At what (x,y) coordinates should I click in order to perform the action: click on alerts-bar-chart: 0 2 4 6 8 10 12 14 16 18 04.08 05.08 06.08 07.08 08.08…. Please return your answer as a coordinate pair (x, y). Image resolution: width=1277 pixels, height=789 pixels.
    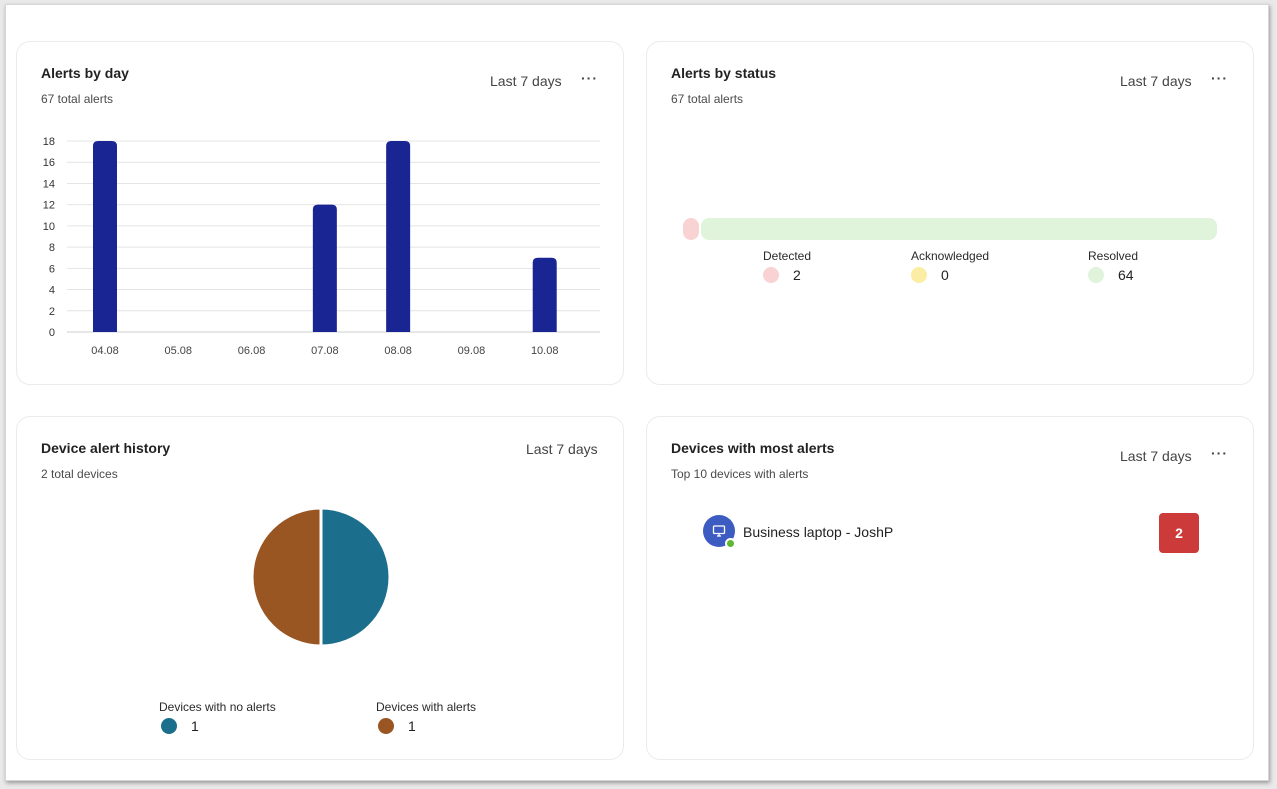
    Looking at the image, I should click on (321, 246).